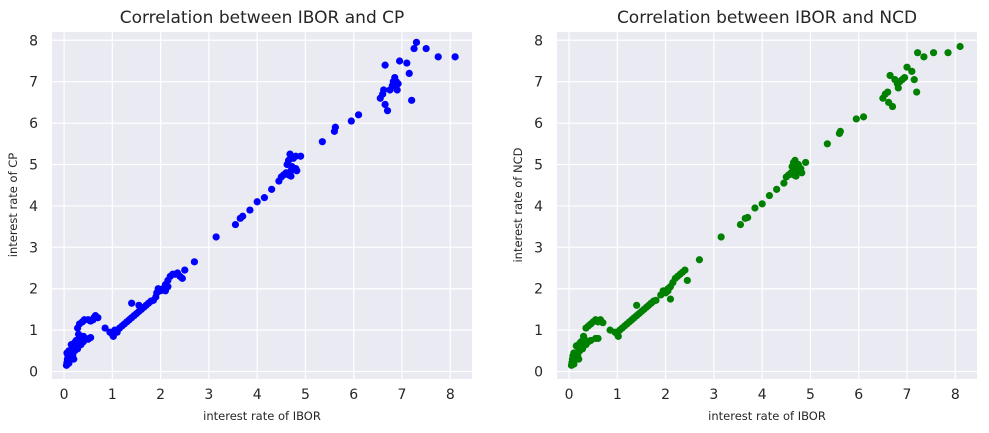 This screenshot has height=433, width=989. Describe the element at coordinates (767, 18) in the screenshot. I see `chart-title: Correlation between IBOR and NCD` at that location.